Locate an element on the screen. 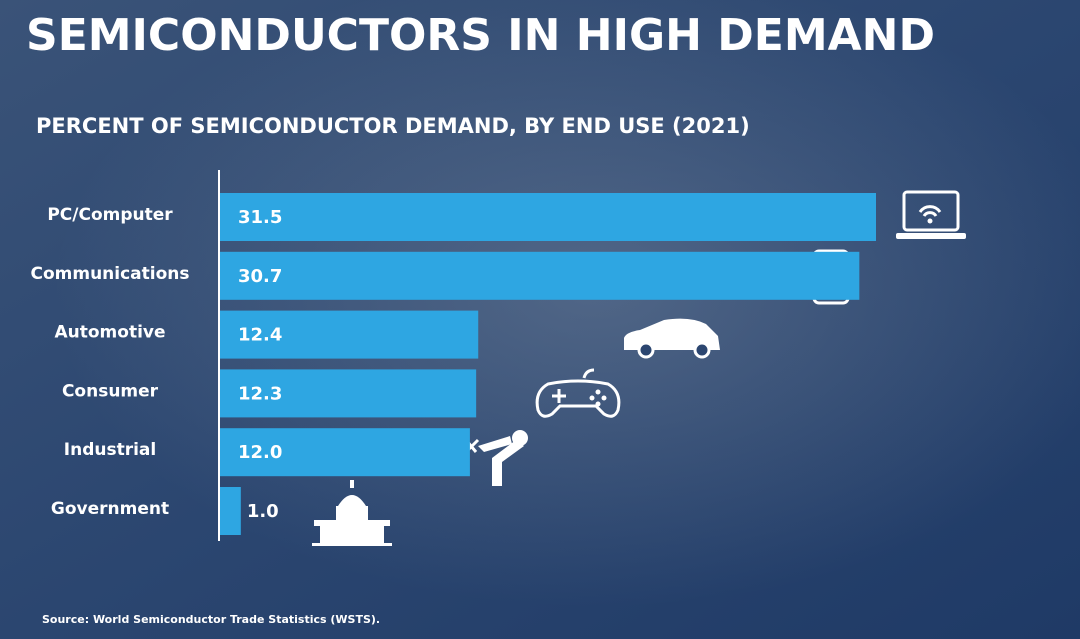  icon-controller is located at coordinates (578, 393).